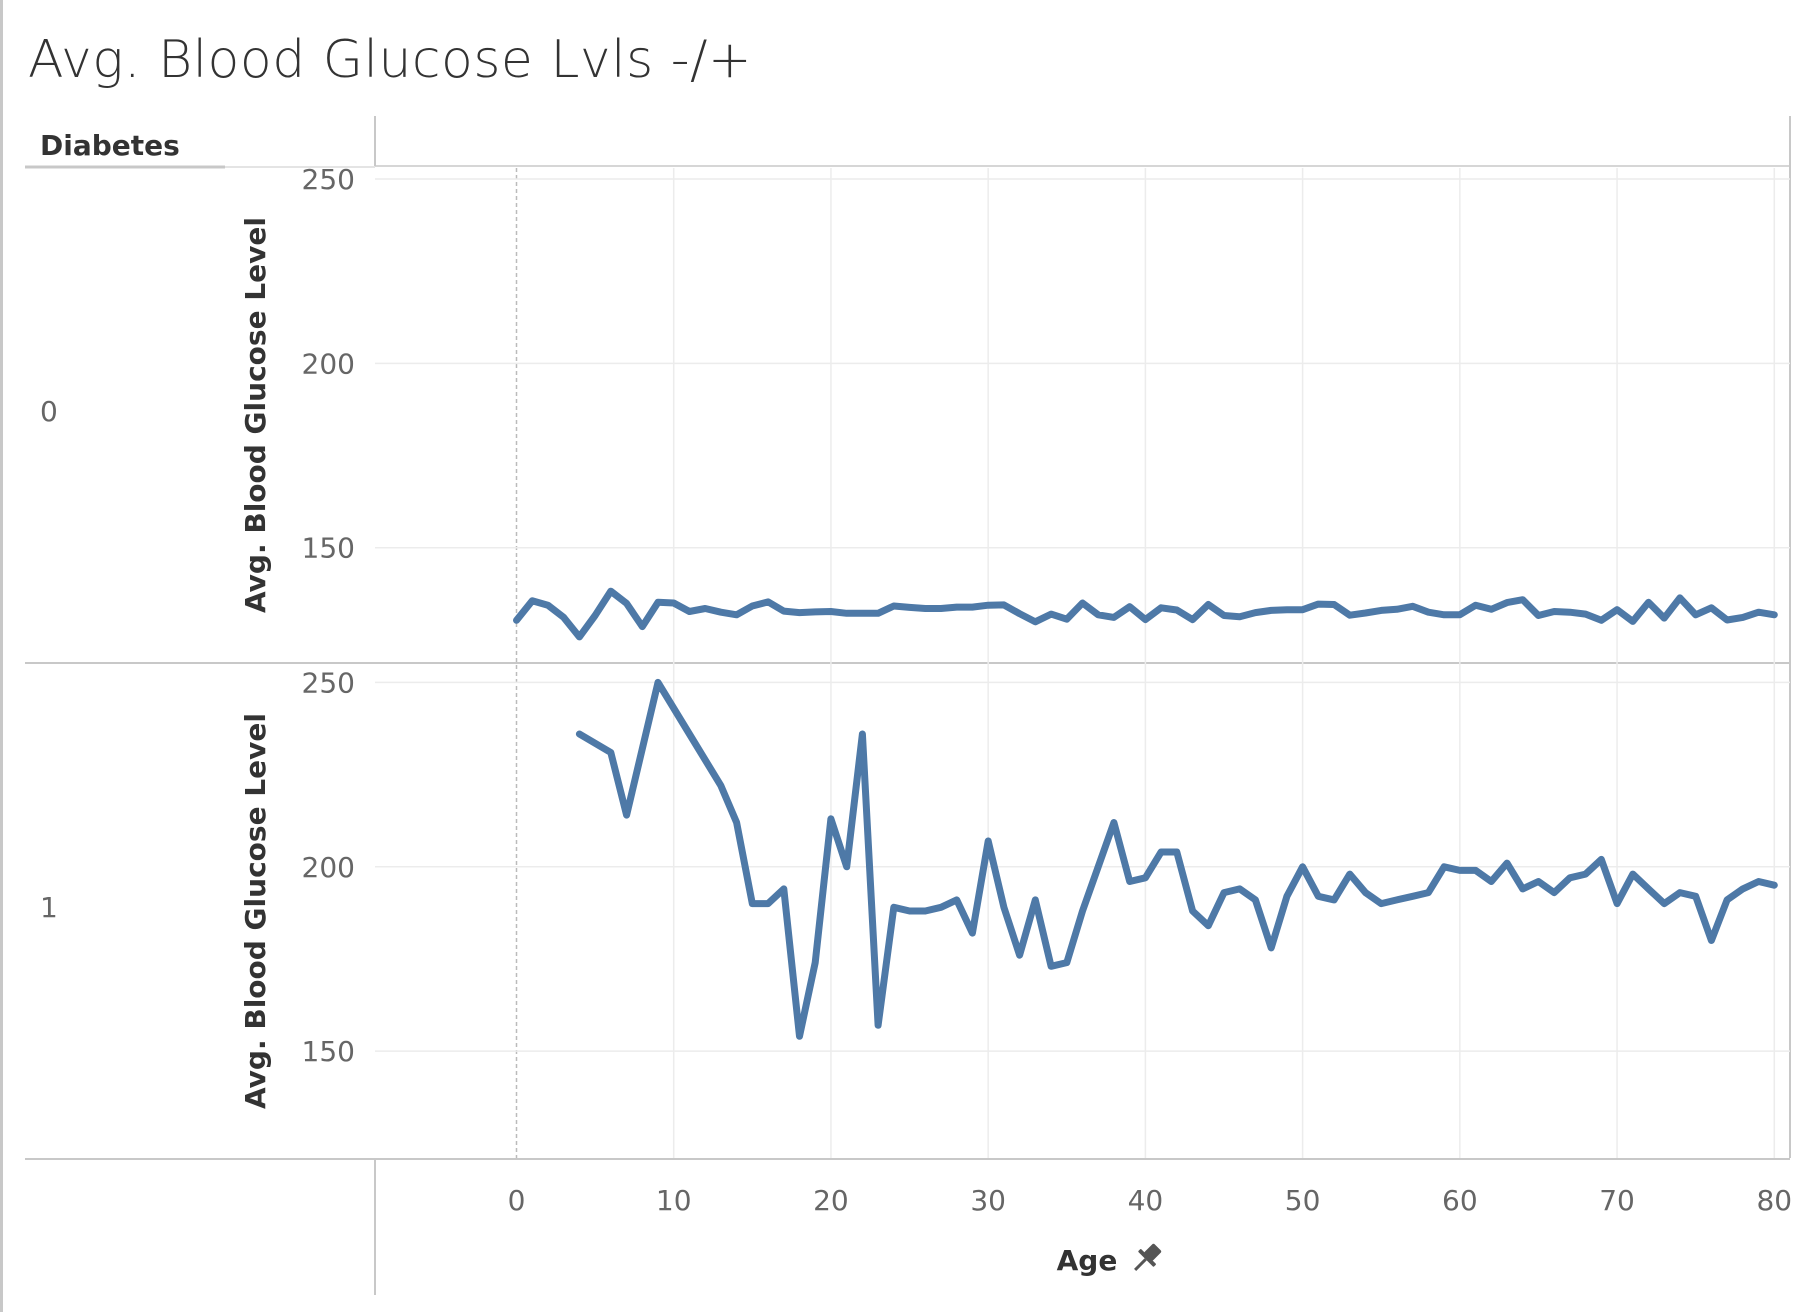 This screenshot has height=1312, width=1807. I want to click on x-tick-label: 20, so click(831, 1200).